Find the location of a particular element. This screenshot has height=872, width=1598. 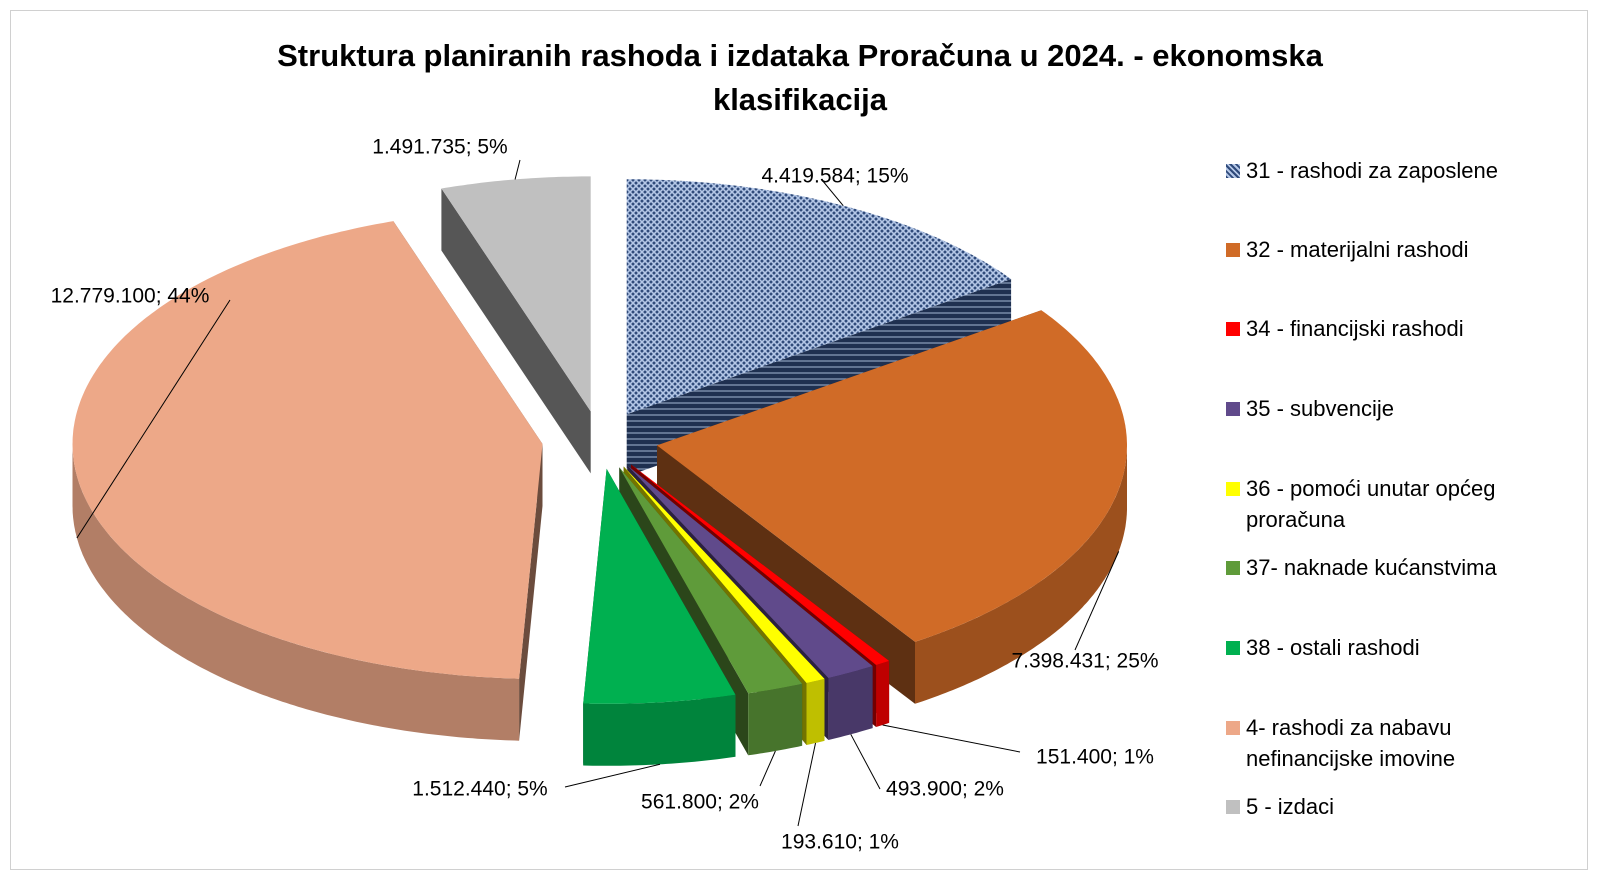

legend-label: 37- naknade kućanstvima is located at coordinates (1371, 567).